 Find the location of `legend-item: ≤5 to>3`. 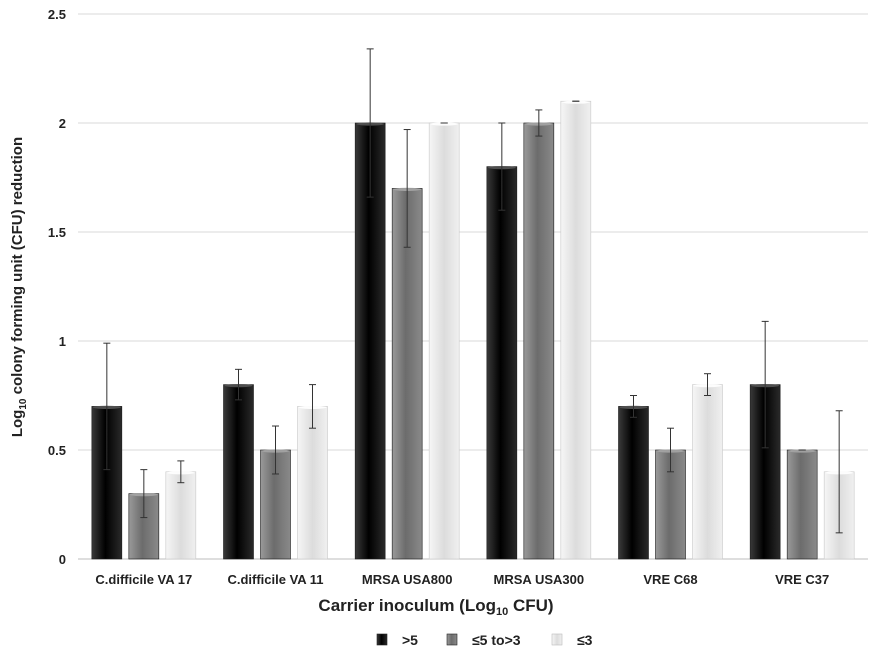

legend-item: ≤5 to>3 is located at coordinates (483, 640).